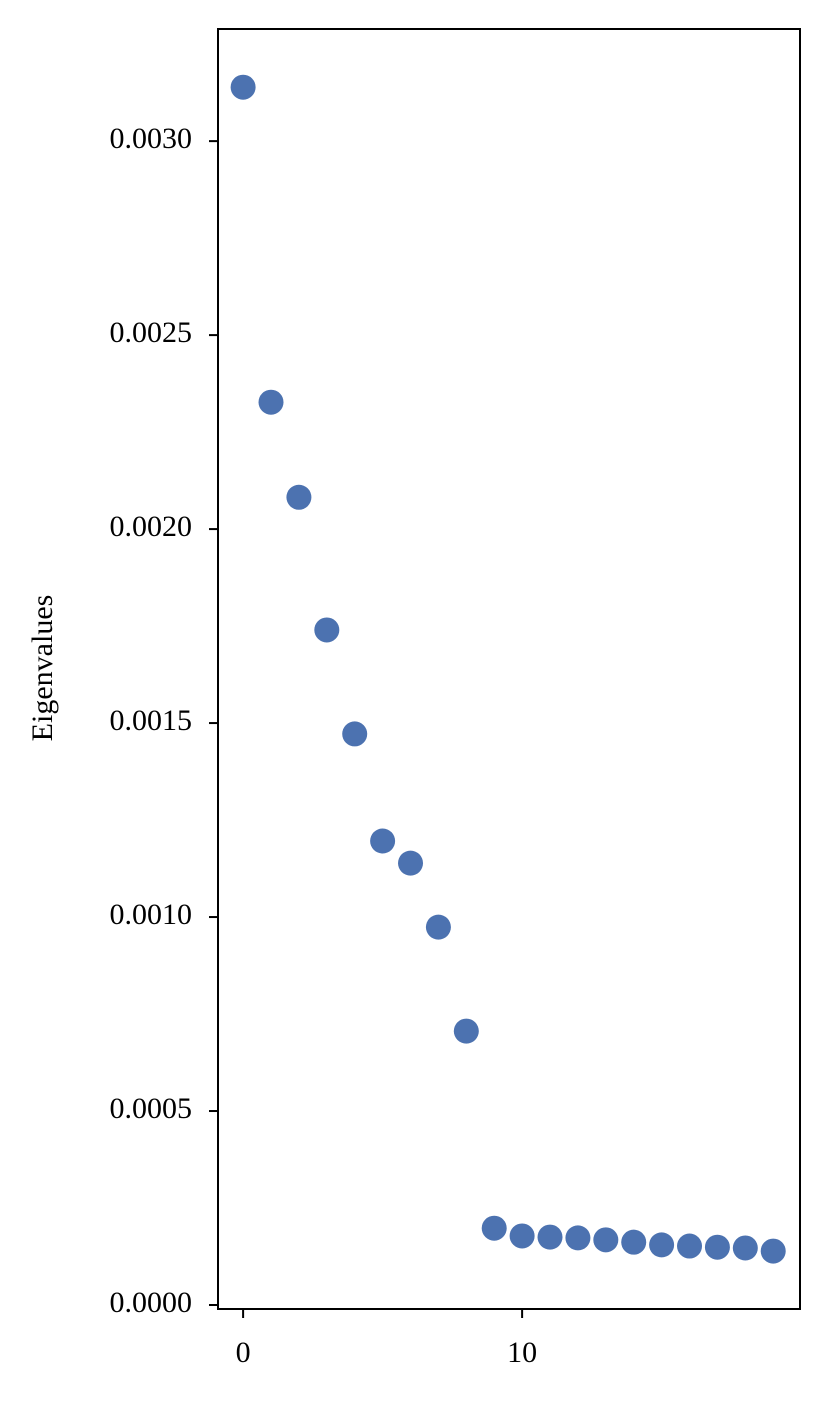 Image resolution: width=830 pixels, height=1402 pixels. I want to click on y-tick-label: 0.0000, so click(151, 1302).